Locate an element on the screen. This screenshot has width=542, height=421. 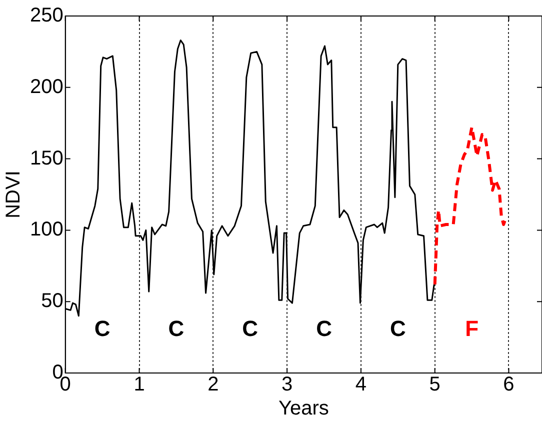
annotation: F is located at coordinates (472, 329).